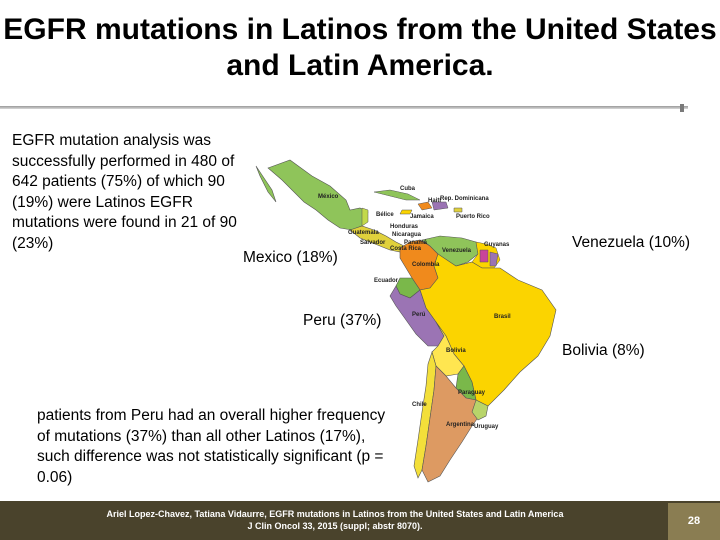 The width and height of the screenshot is (720, 540). I want to click on map-label-peru: Perú, so click(419, 315).